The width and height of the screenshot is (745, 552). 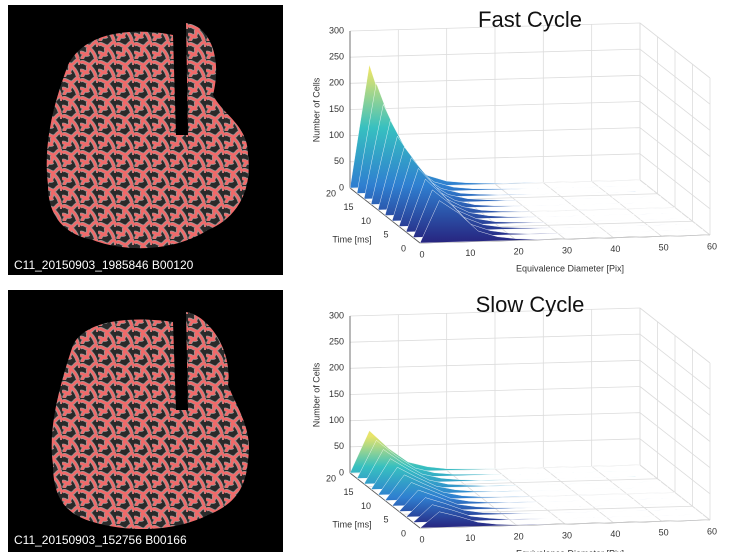 I want to click on image-caption: C11_20150903_1985846 B00120, so click(x=104, y=265).